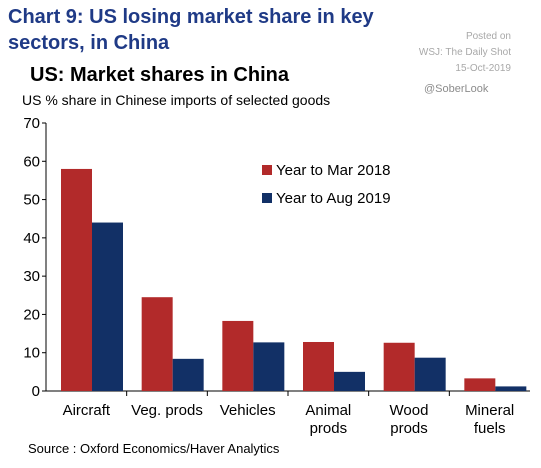 The image size is (541, 468). I want to click on x-category-label: Animal prods, so click(328, 419).